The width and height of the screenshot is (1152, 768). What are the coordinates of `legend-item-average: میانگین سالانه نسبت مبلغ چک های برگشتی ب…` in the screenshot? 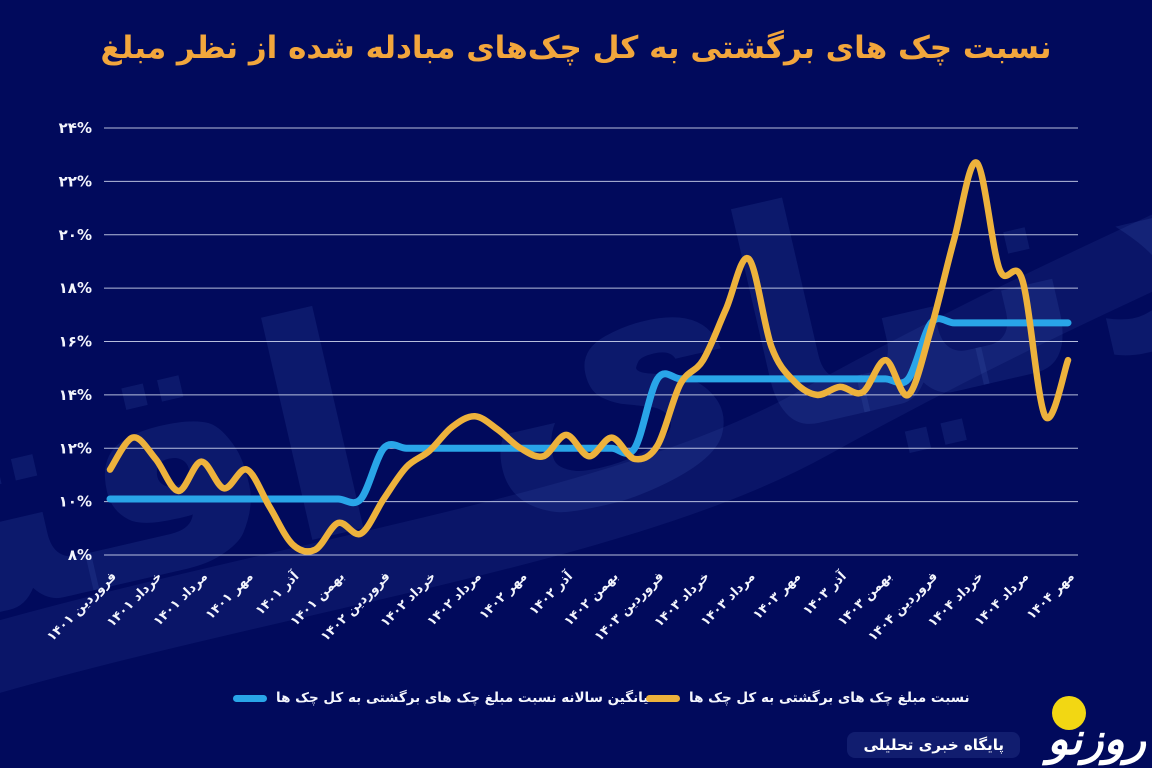 It's located at (445, 698).